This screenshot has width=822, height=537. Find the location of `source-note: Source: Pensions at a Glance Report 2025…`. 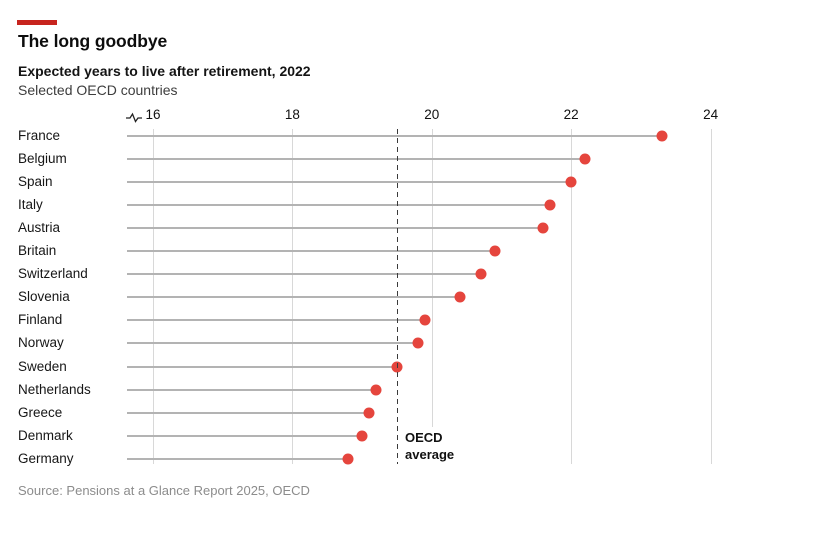

source-note: Source: Pensions at a Glance Report 2025… is located at coordinates (164, 490).